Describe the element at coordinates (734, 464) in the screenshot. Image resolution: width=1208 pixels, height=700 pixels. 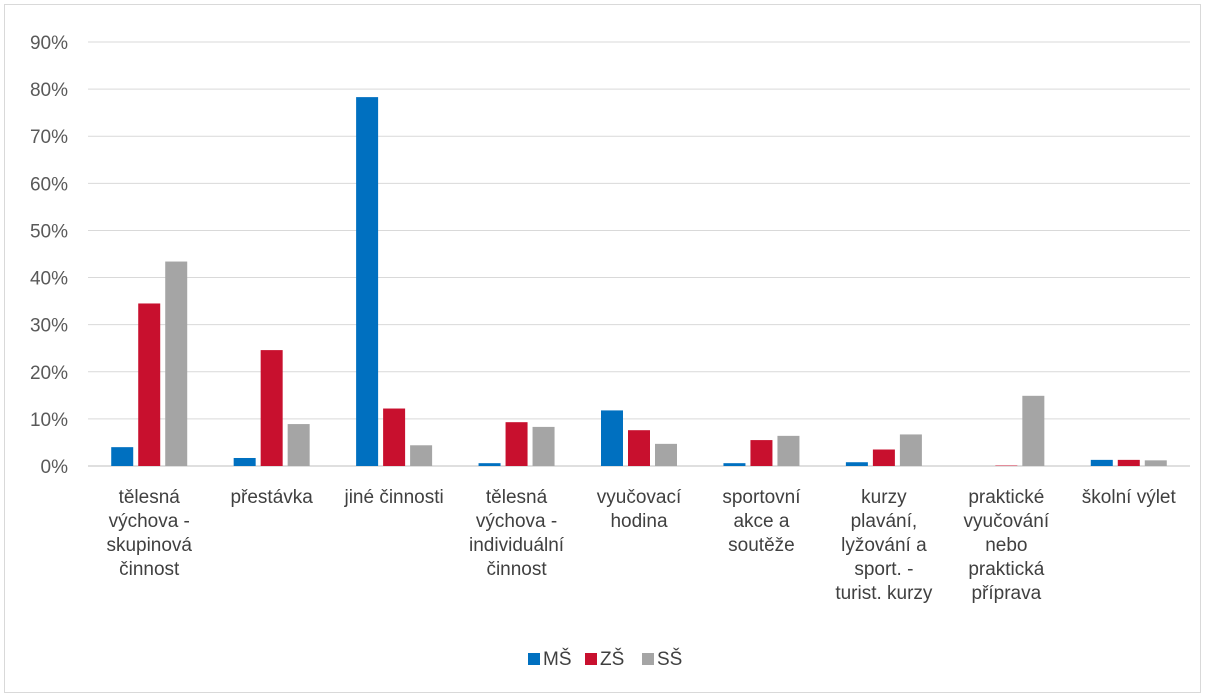
I see `bar-MŠ-5` at that location.